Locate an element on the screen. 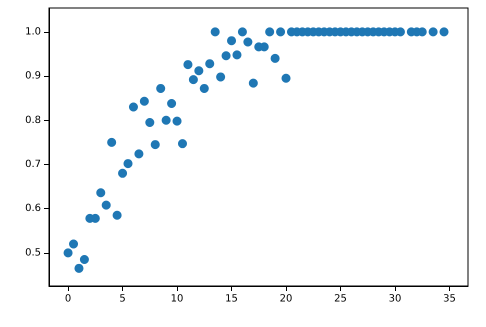 This screenshot has width=486, height=327. x-tick-label: 5 is located at coordinates (122, 299).